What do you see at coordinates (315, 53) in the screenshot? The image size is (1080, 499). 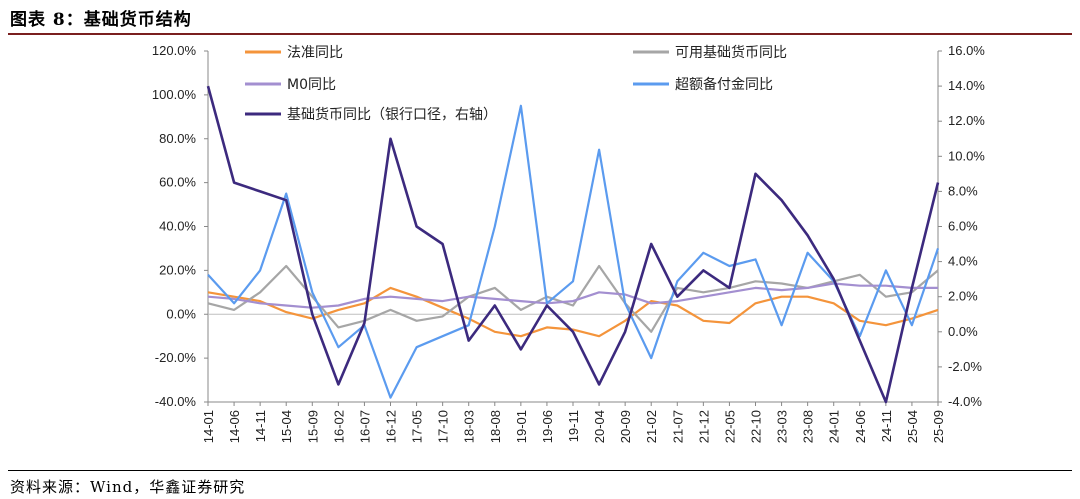 I see `legend-label: 法准同比` at bounding box center [315, 53].